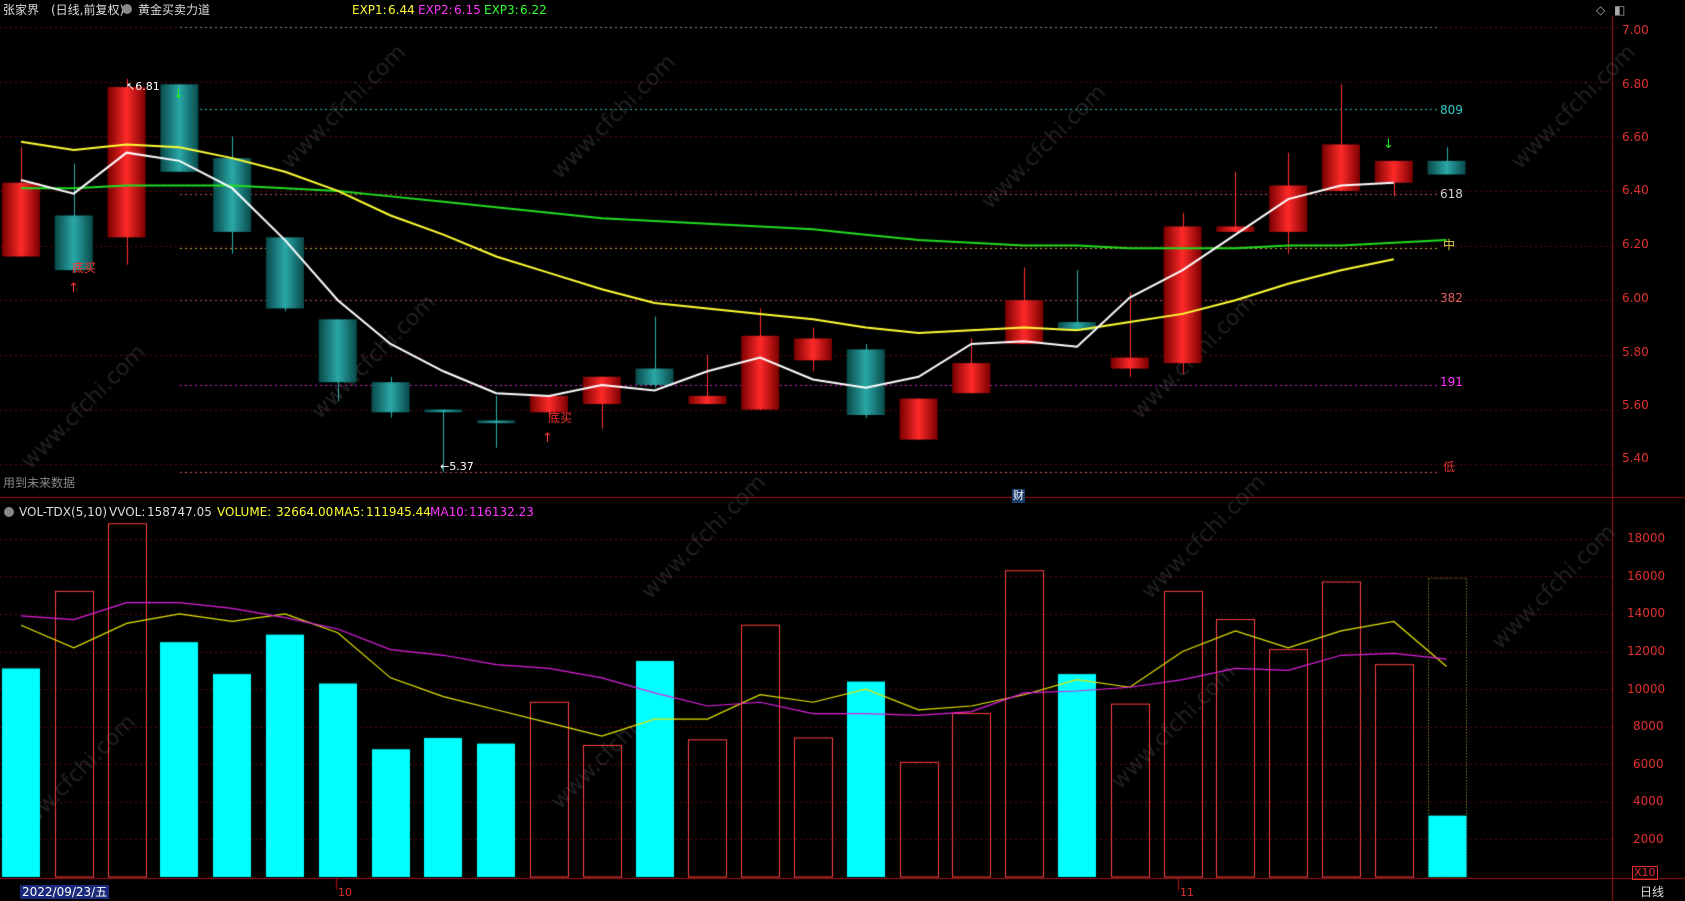 Image resolution: width=1685 pixels, height=901 pixels. What do you see at coordinates (435, 10) in the screenshot?
I see `exp2-label: EXP2:` at bounding box center [435, 10].